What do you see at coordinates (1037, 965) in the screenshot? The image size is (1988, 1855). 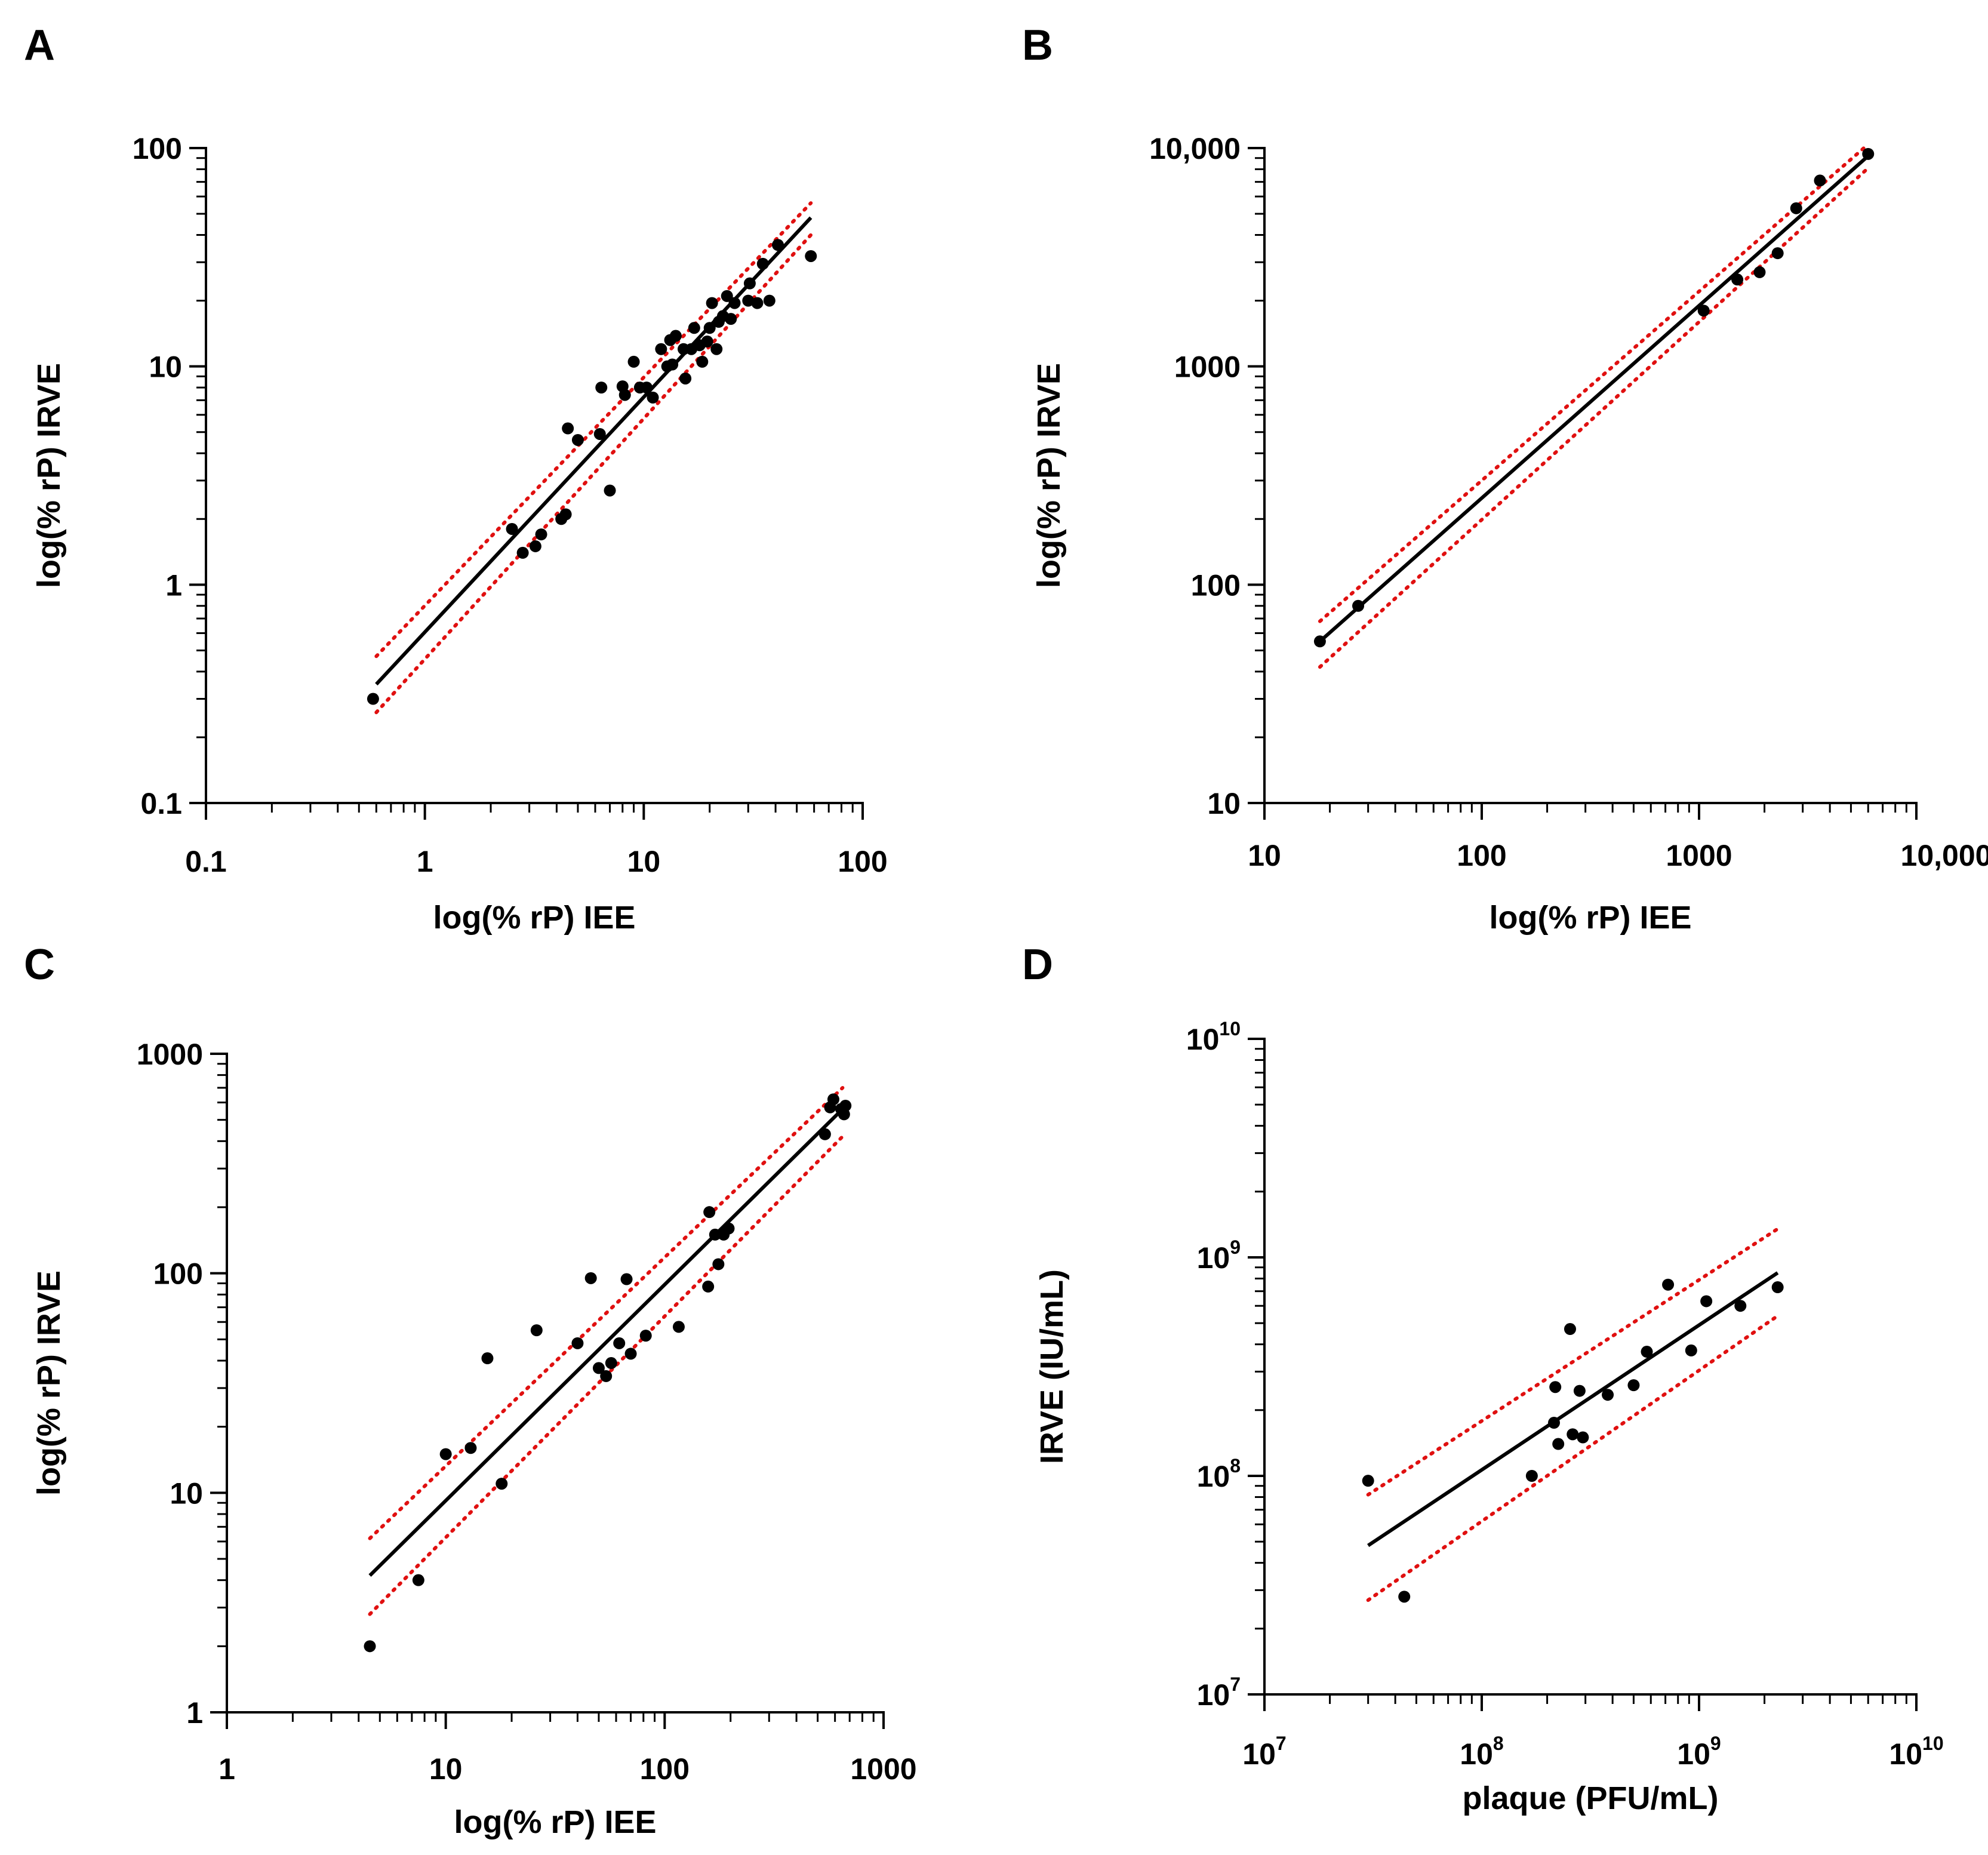 I see `panel-label-d: D` at bounding box center [1037, 965].